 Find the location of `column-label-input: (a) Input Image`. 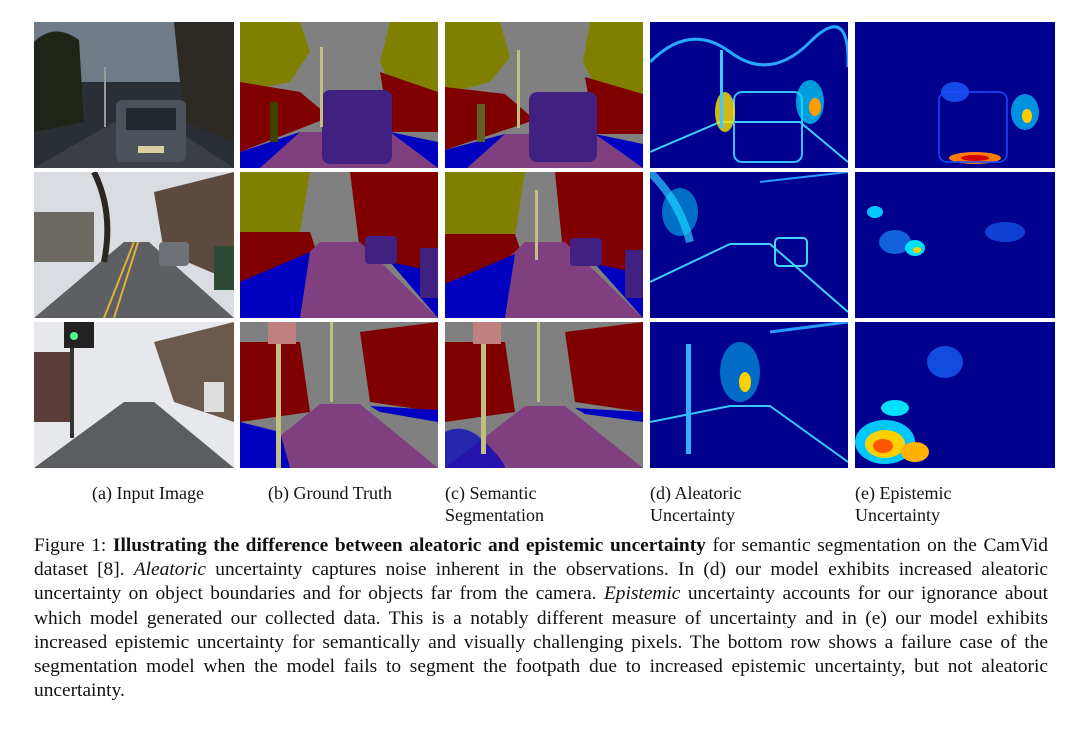

column-label-input: (a) Input Image is located at coordinates (148, 493).